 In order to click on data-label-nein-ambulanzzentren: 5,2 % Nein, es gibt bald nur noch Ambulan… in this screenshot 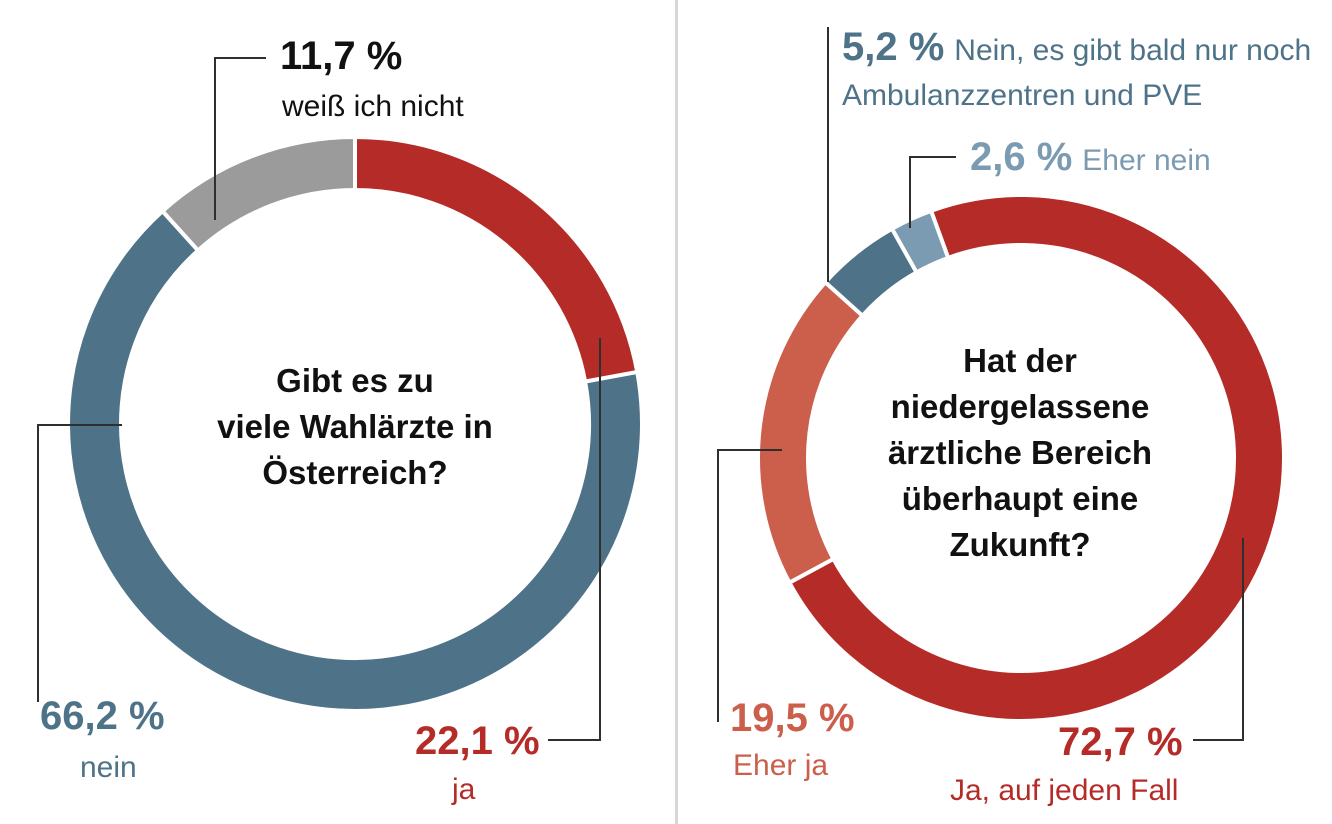, I will do `click(1084, 71)`.